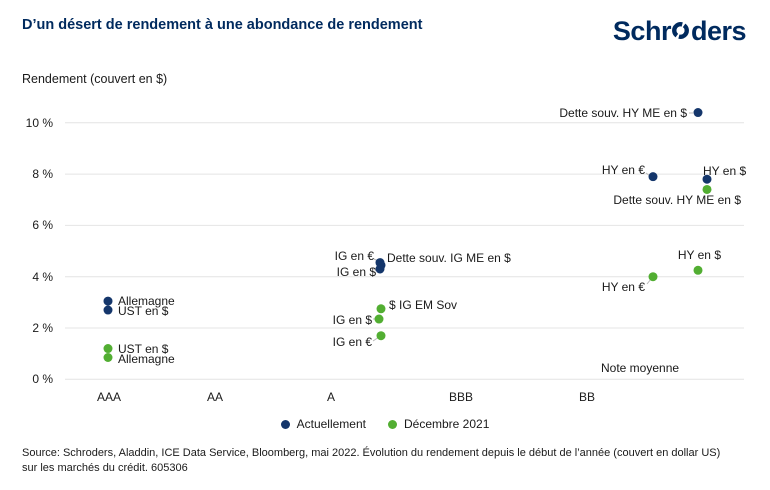 This screenshot has width=770, height=490. What do you see at coordinates (587, 397) in the screenshot?
I see `x-tick-label: BB` at bounding box center [587, 397].